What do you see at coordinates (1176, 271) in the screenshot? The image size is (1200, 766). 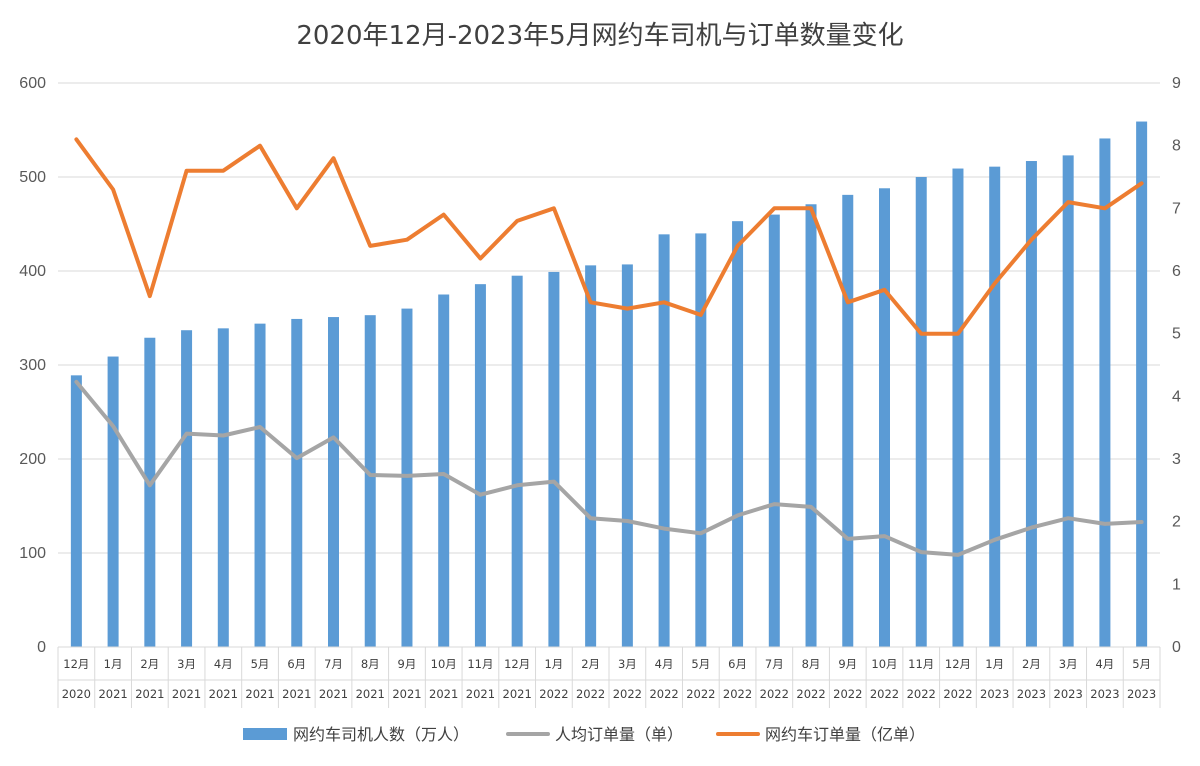 I see `right-axis-tick-label: 6` at bounding box center [1176, 271].